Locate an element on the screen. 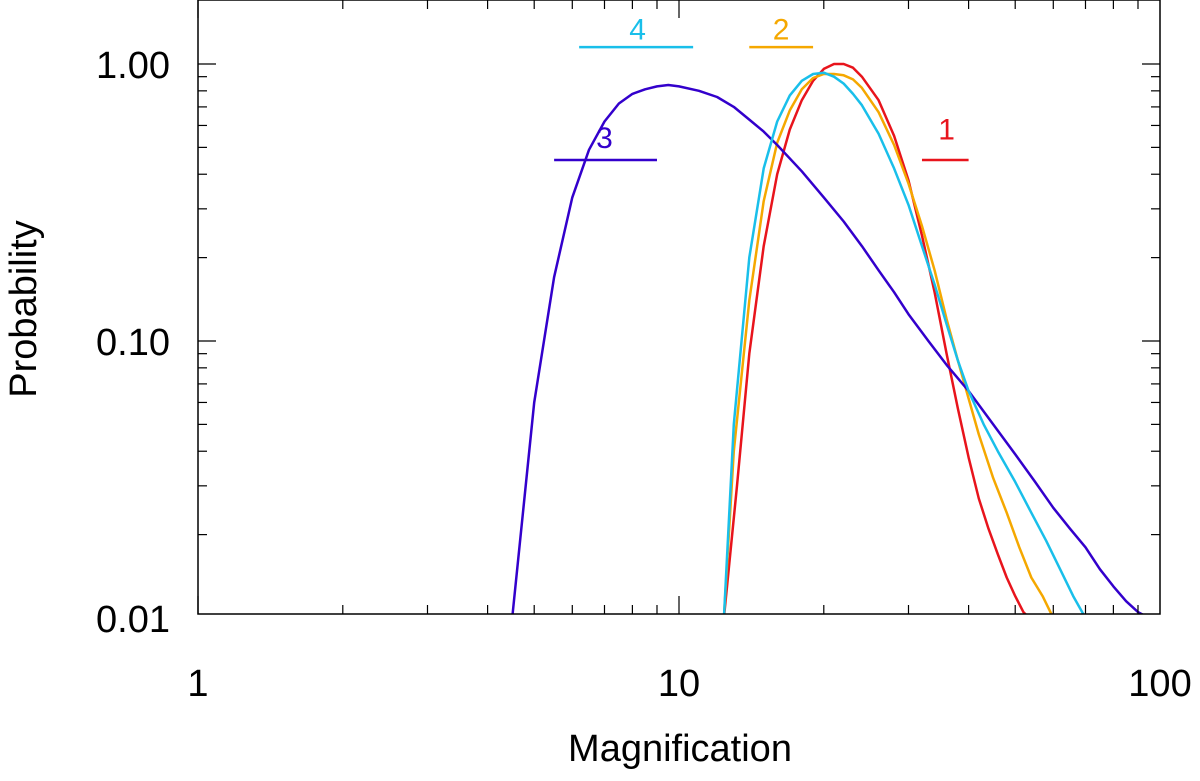 The image size is (1200, 781). series-3-label: 3 is located at coordinates (604, 138).